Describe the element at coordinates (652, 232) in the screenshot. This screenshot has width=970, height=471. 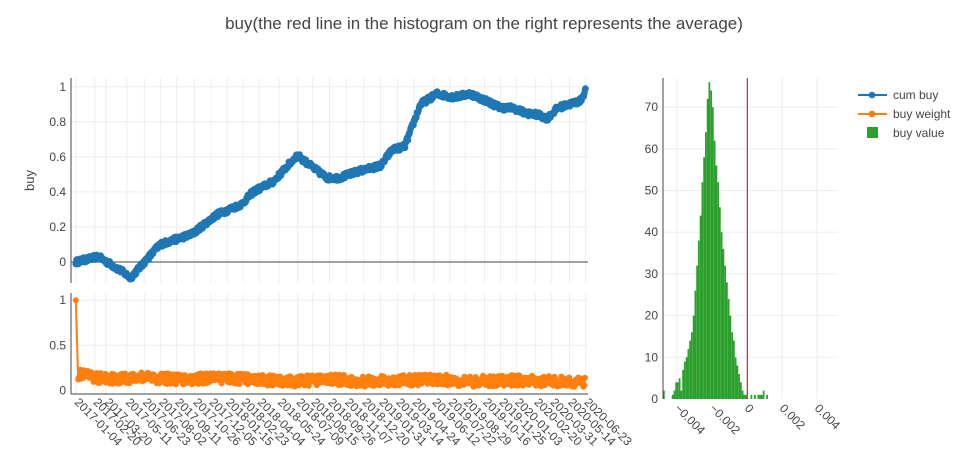
I see `y-tick-label: 40` at that location.